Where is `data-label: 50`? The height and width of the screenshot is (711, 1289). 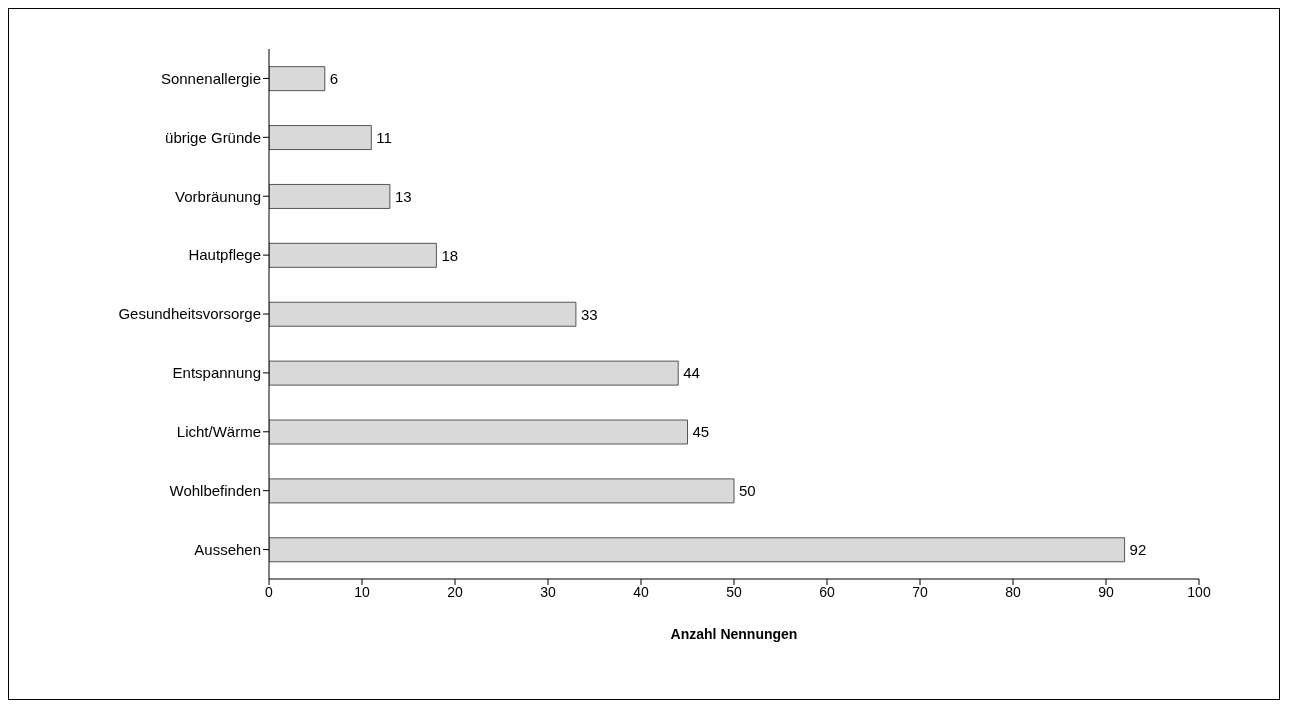
data-label: 50 is located at coordinates (747, 491).